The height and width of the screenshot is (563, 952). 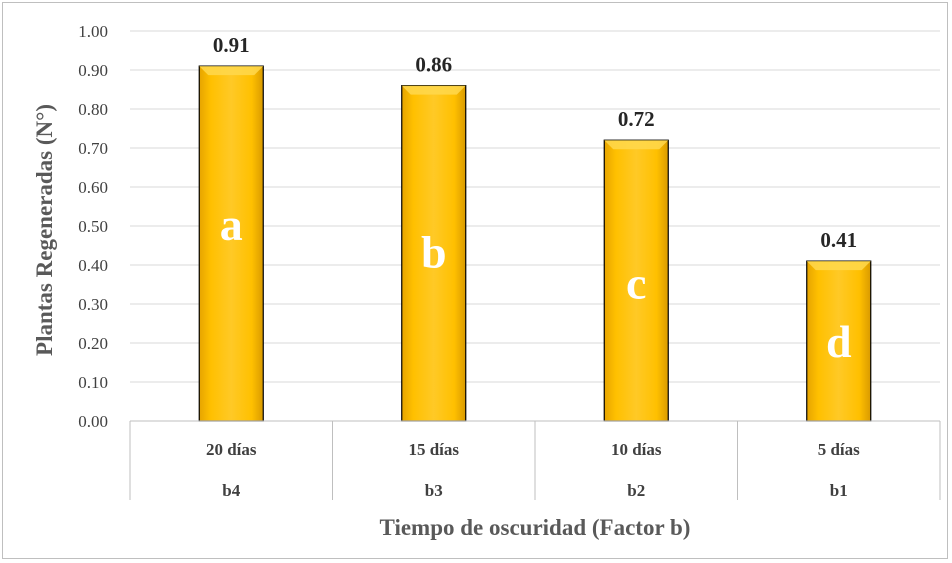 I want to click on y-tick-label: 0.70, so click(x=93, y=148).